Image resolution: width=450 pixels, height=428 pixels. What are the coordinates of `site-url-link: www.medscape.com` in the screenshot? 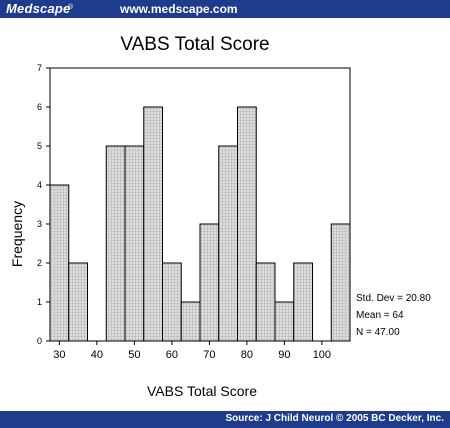 It's located at (179, 9).